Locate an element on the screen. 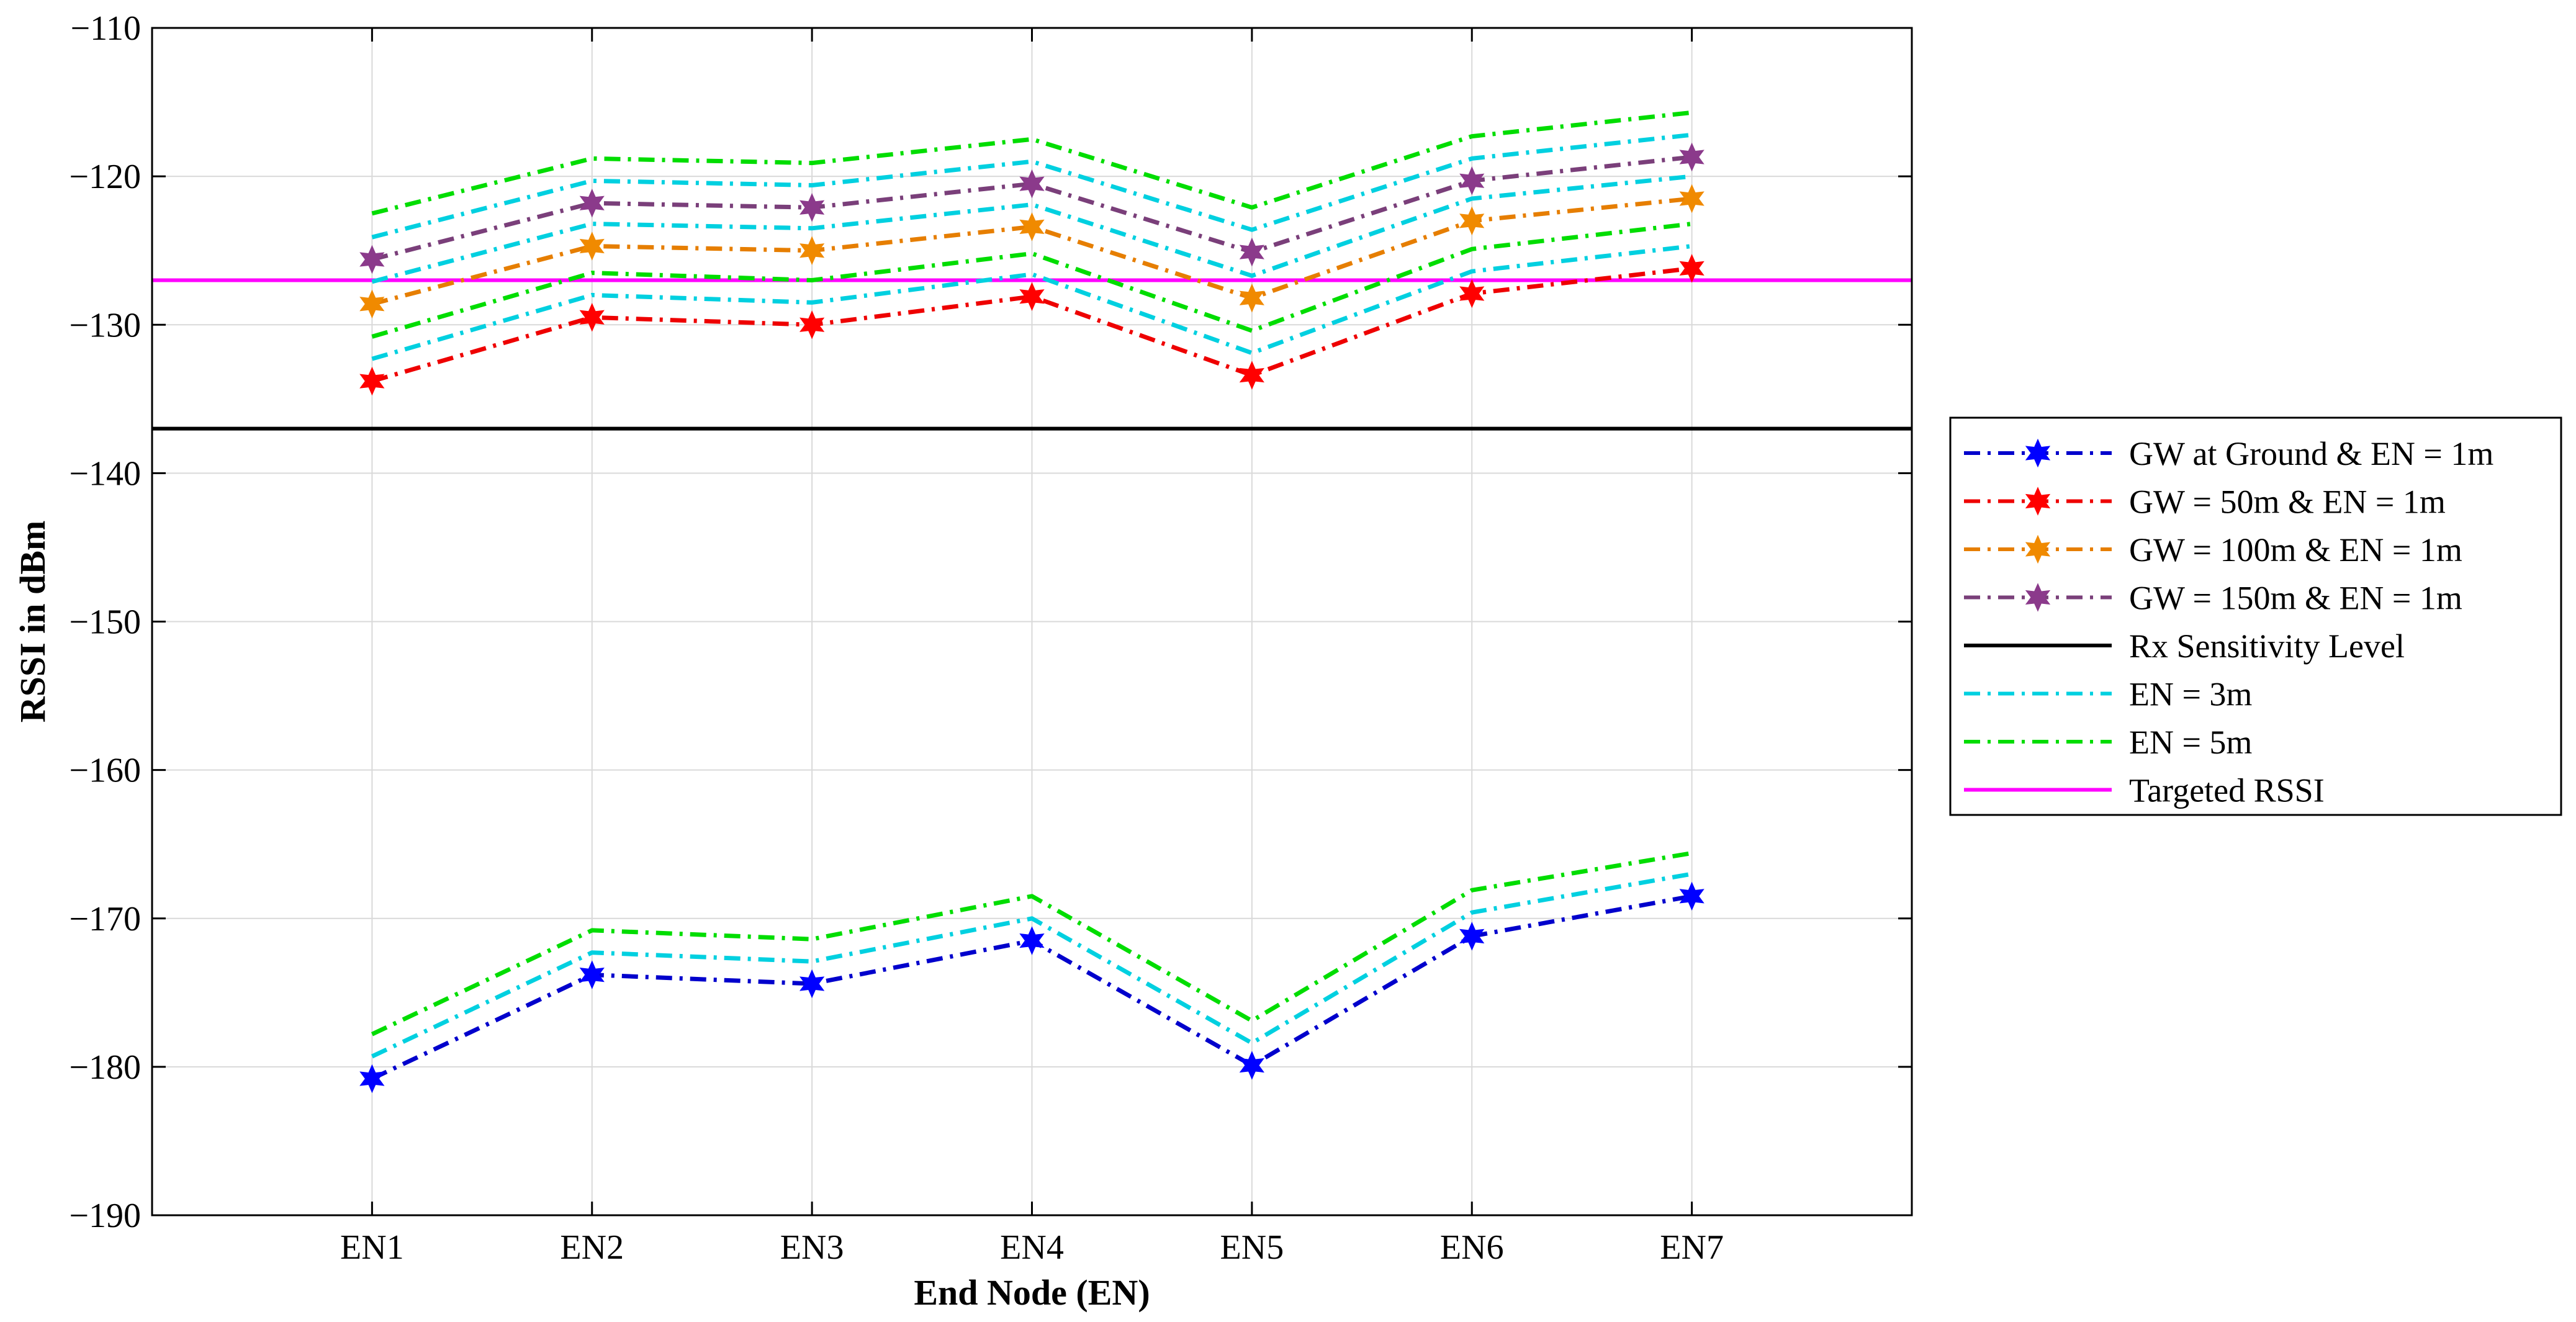  gw-150m-en-5m-line is located at coordinates (1031, 163).